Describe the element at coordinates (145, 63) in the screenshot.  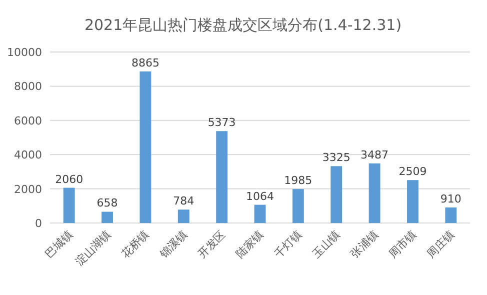
I see `data-label: 8865` at that location.